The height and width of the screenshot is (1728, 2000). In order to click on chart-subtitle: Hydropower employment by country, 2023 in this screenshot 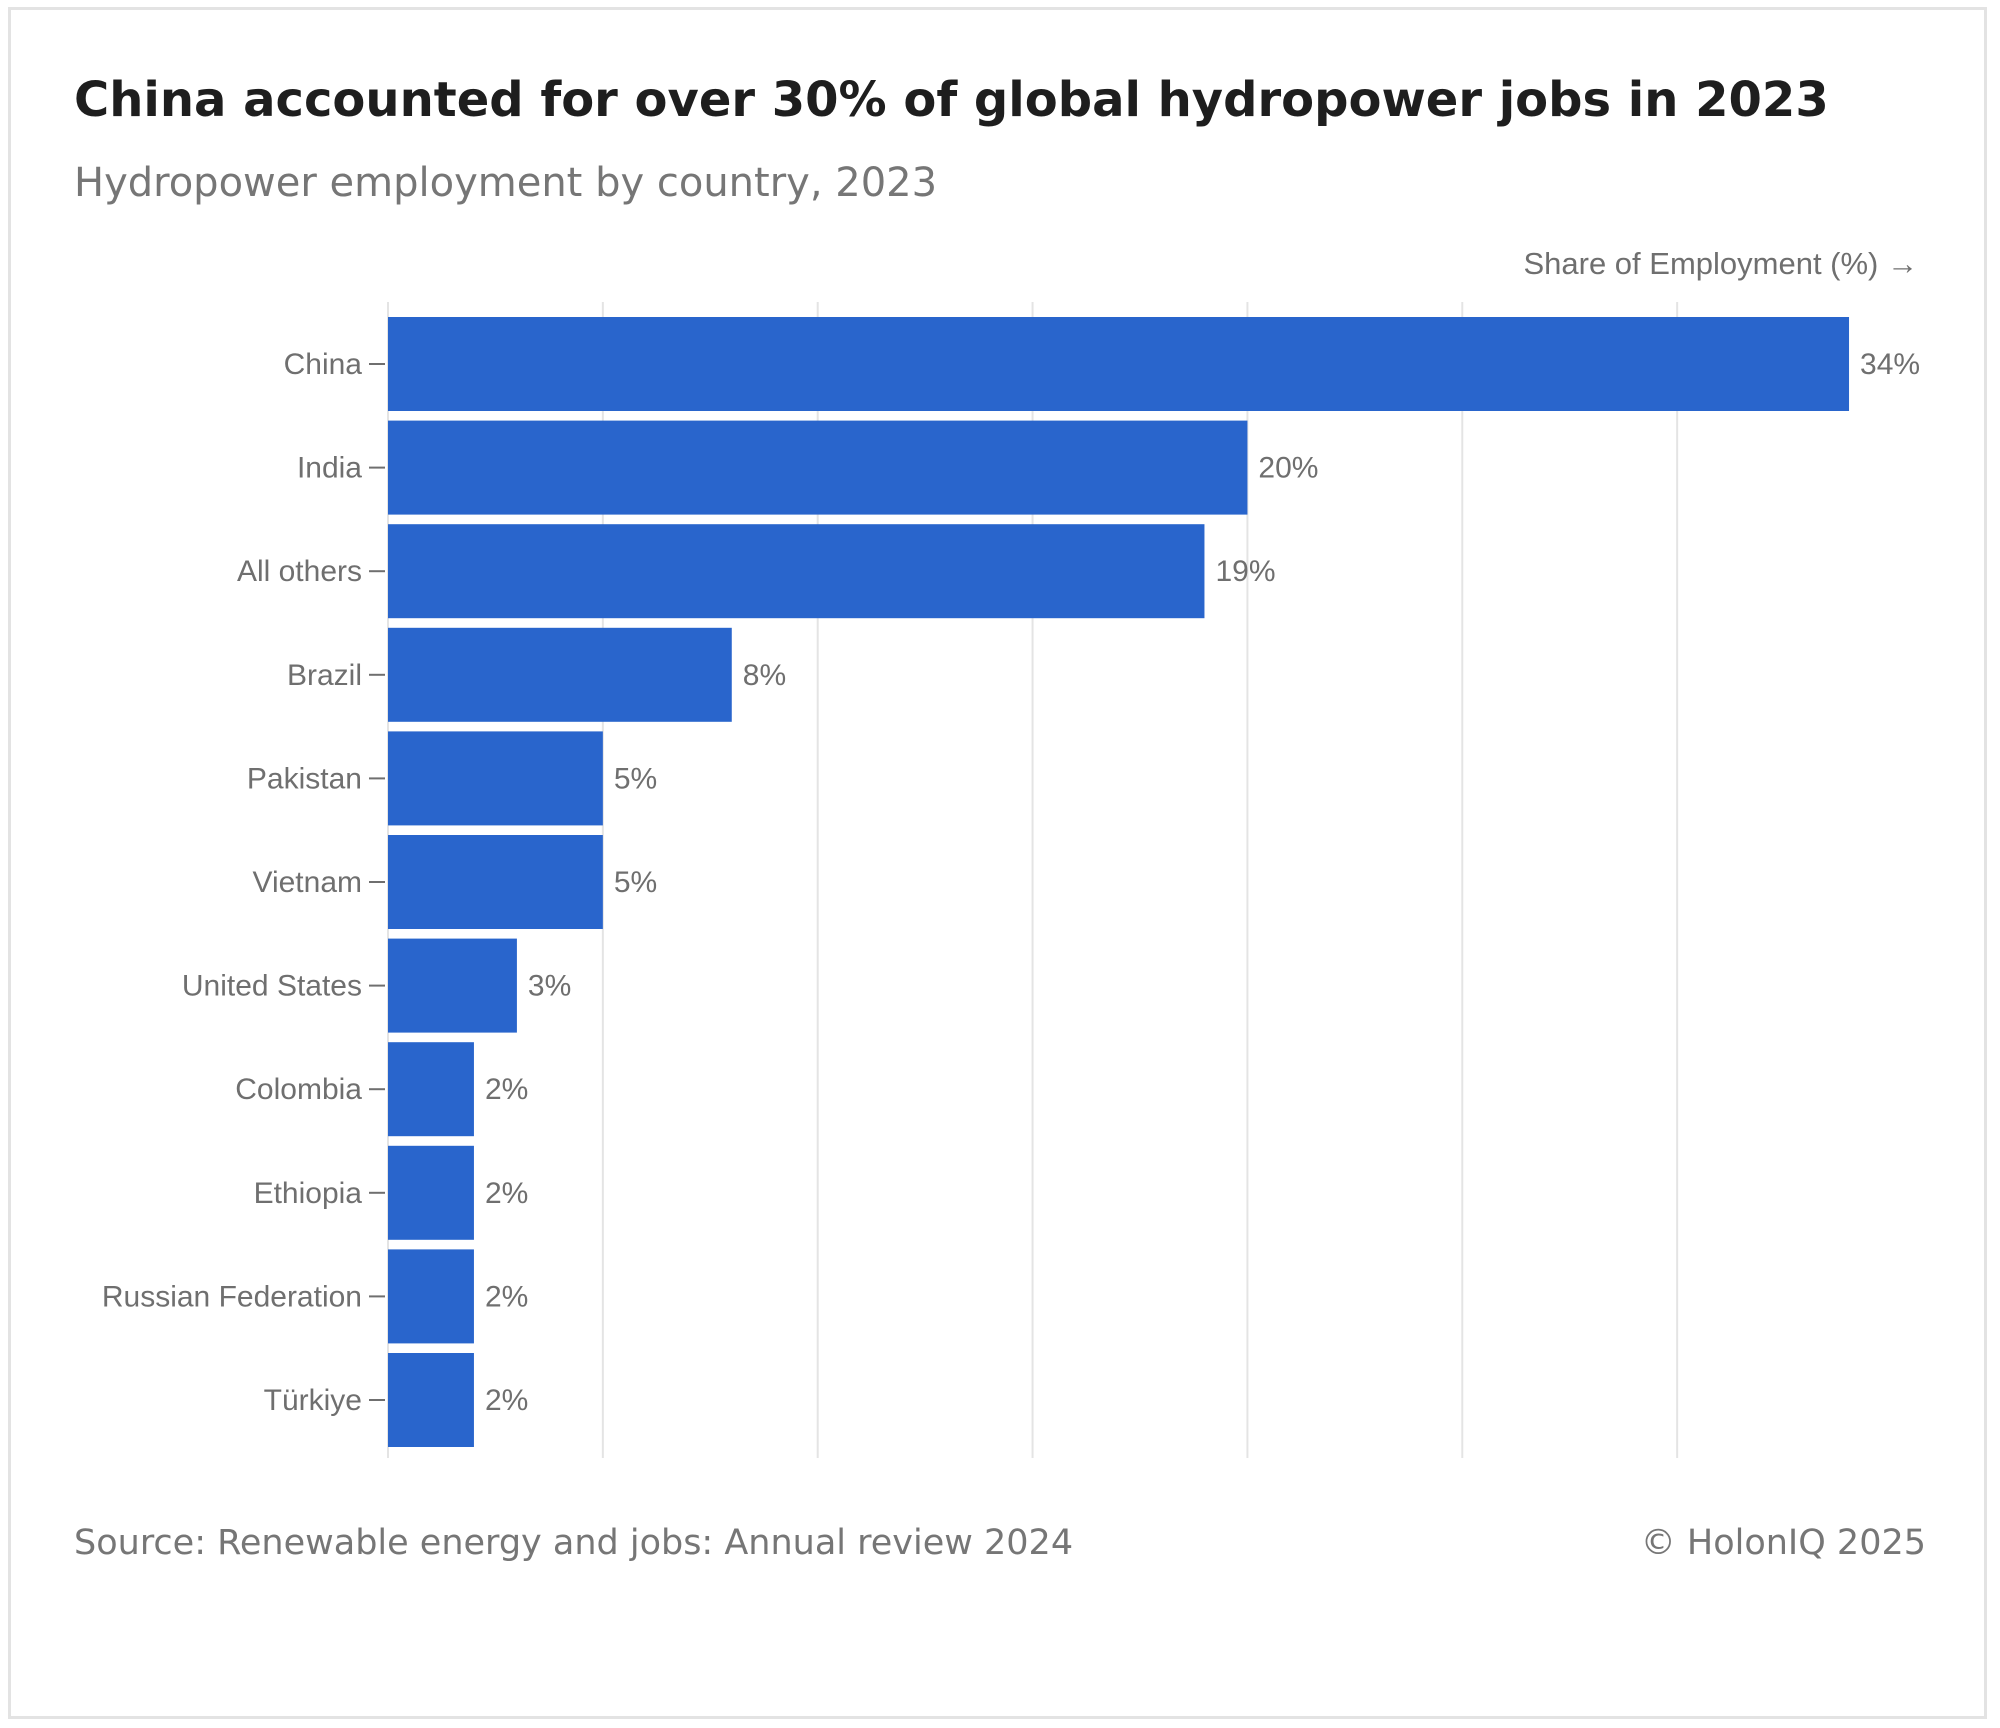, I will do `click(506, 183)`.